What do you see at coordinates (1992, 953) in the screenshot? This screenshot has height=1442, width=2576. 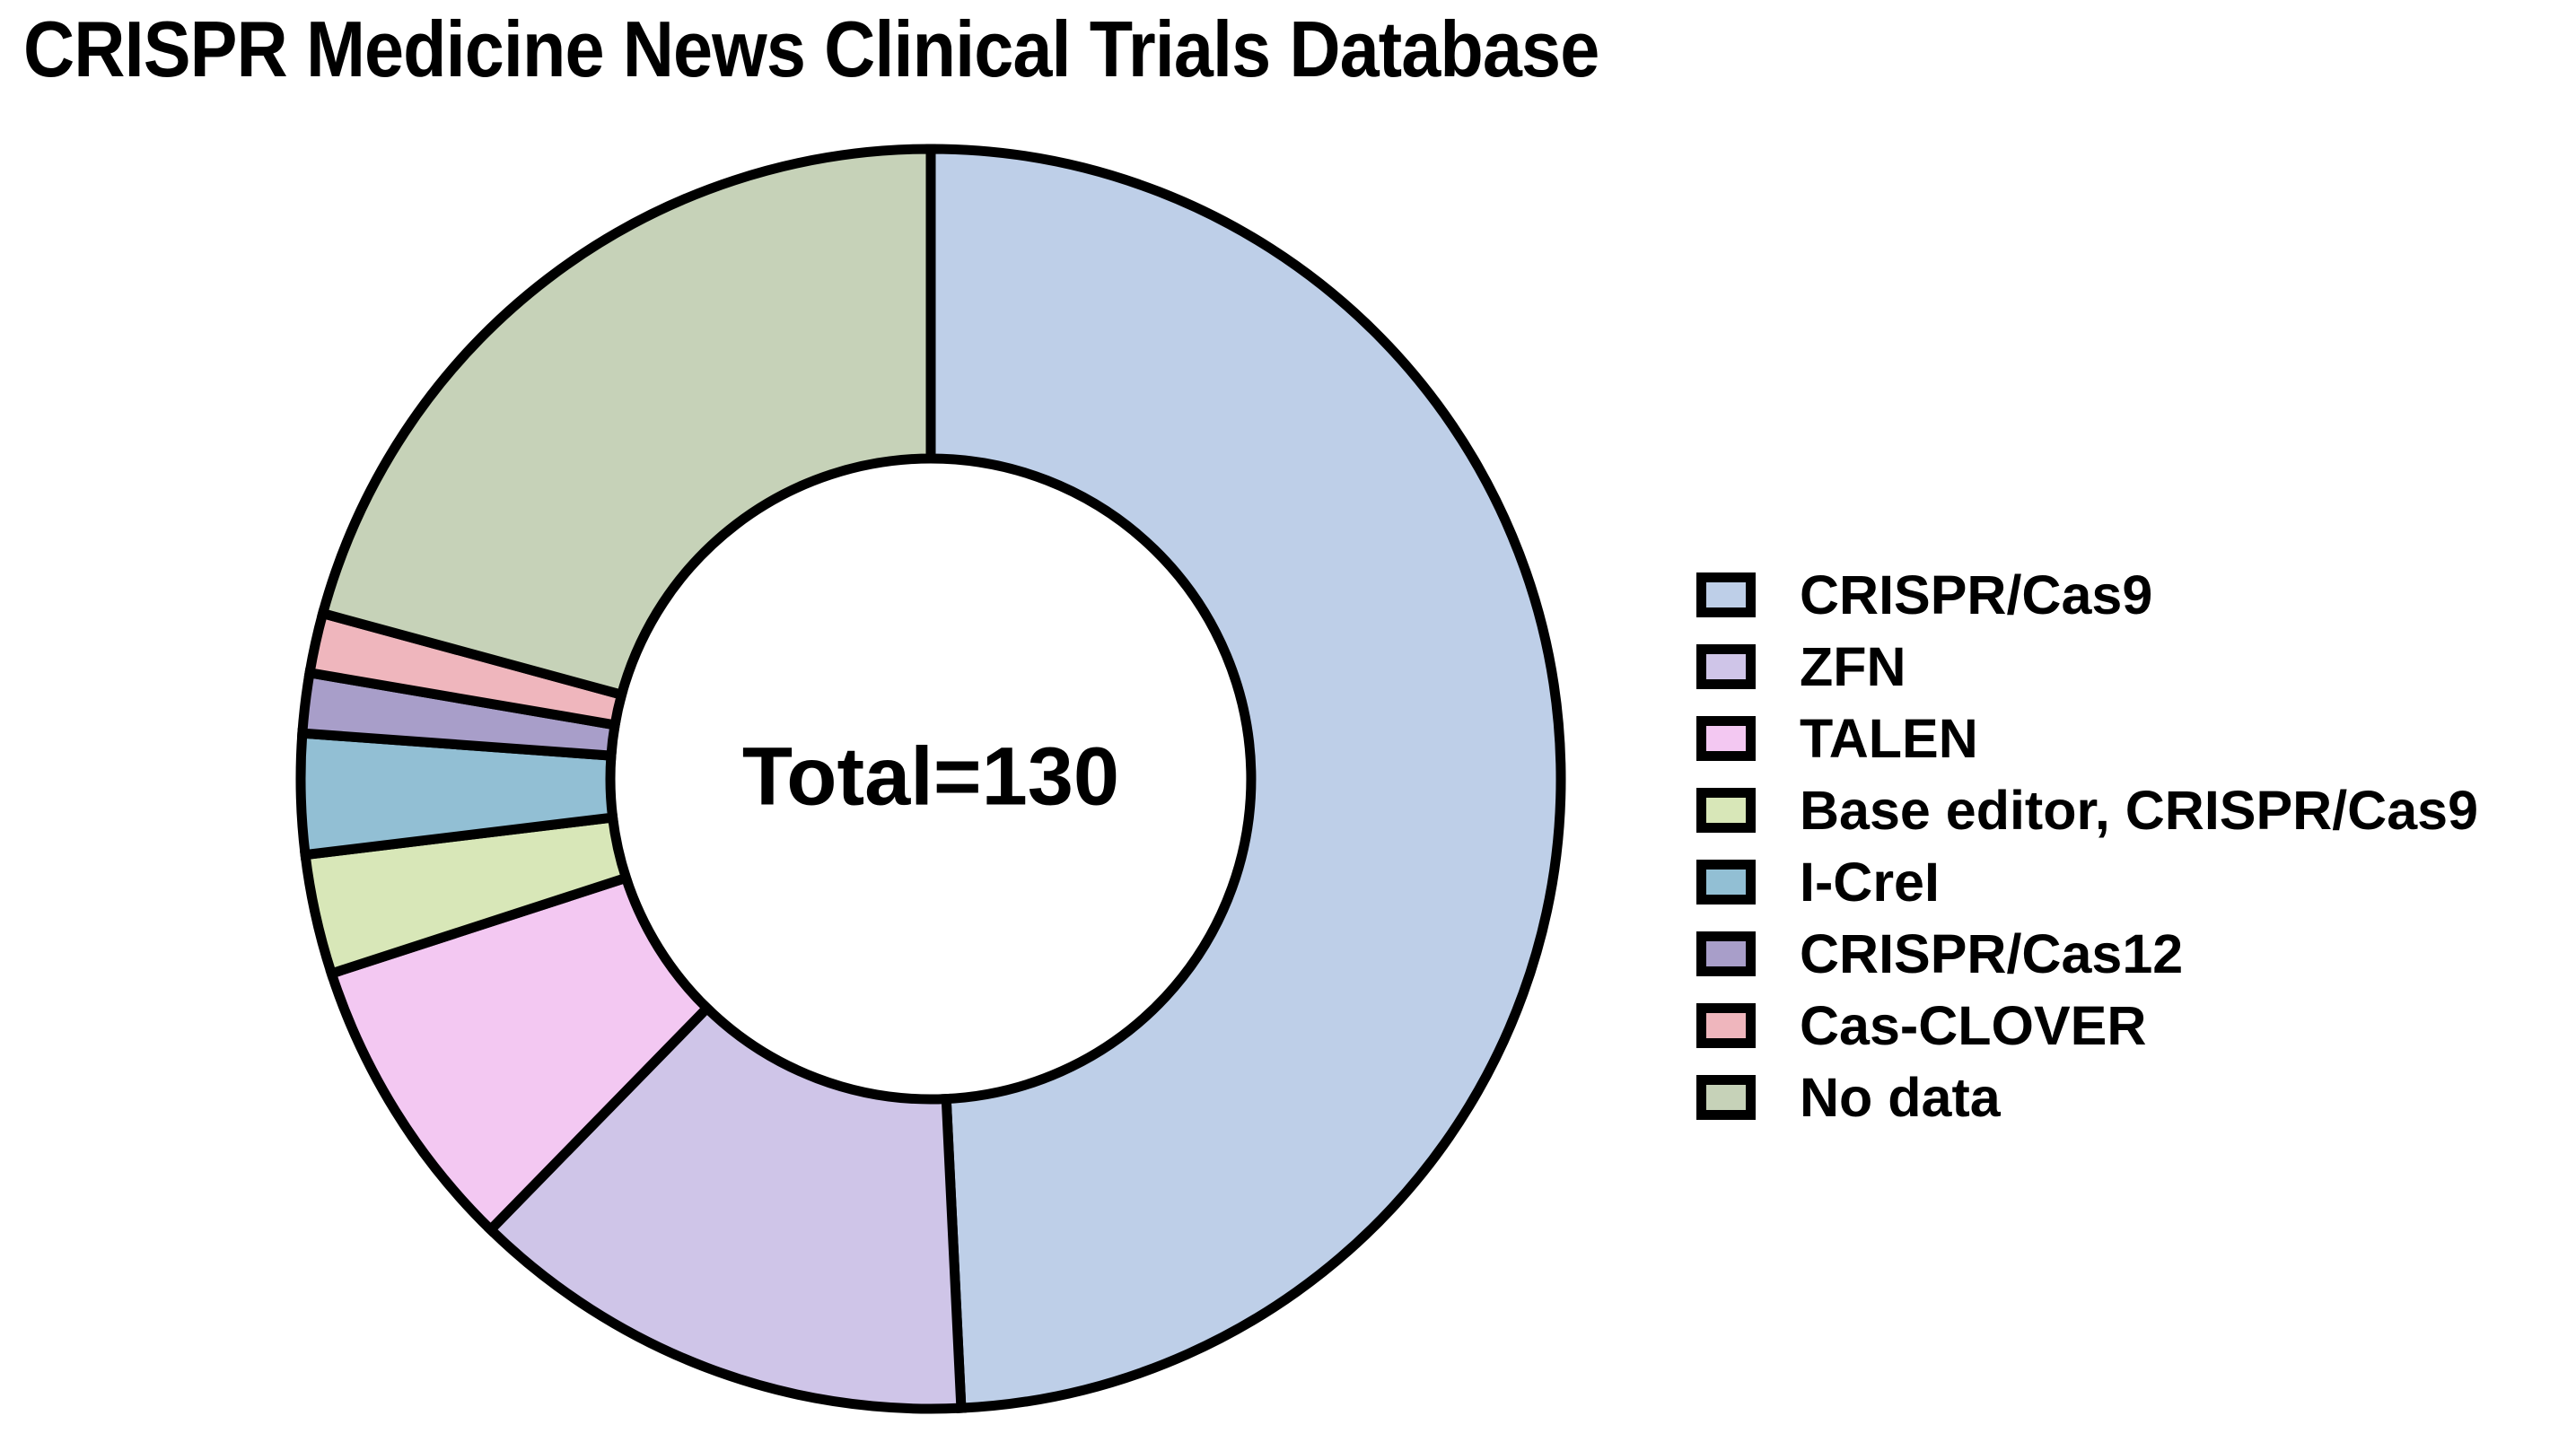 I see `legend-label: CRISPR/Cas12` at bounding box center [1992, 953].